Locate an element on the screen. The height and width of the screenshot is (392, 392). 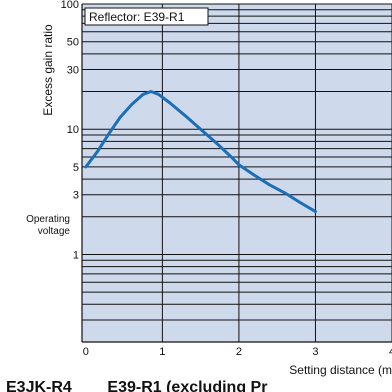
legend-box: Reflector: E39-R1 is located at coordinates (146, 16).